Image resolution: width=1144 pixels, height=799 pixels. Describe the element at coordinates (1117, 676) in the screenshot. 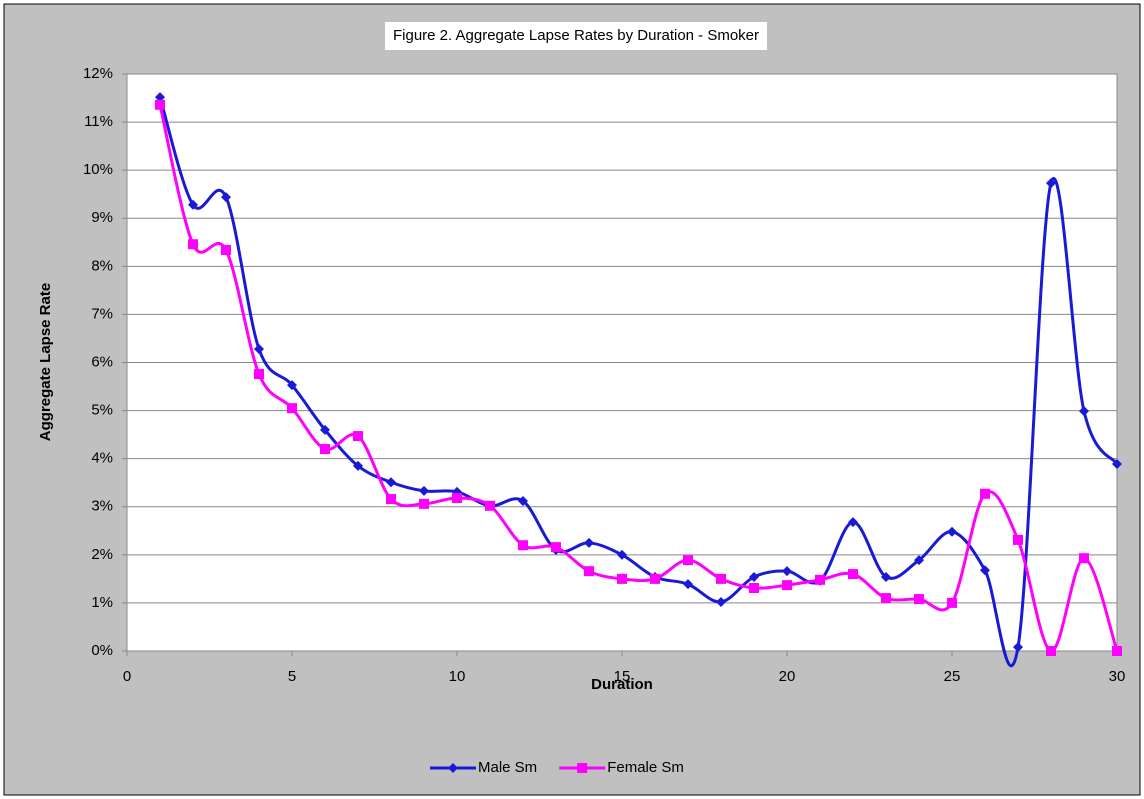

I see `x-tick-label: 30` at that location.